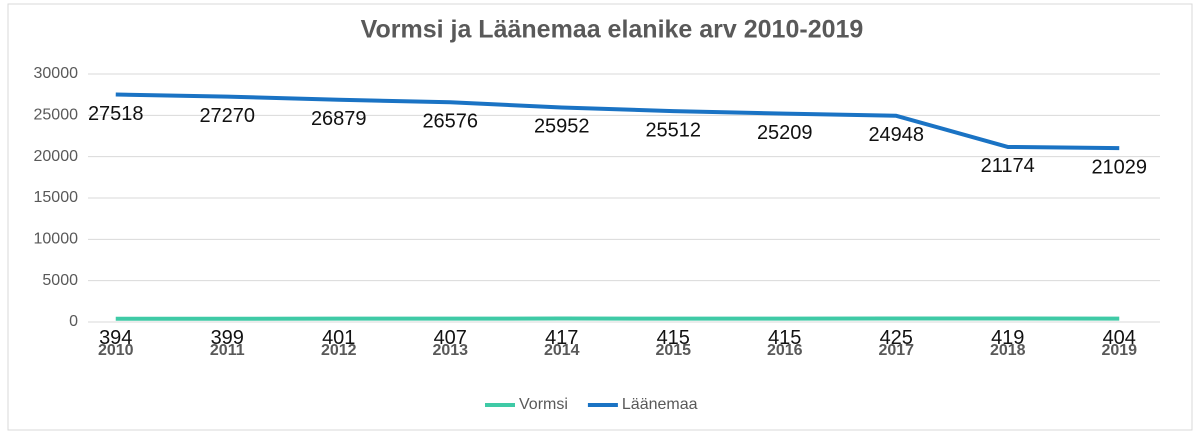 The image size is (1200, 434). I want to click on data-label: 27518, so click(116, 114).